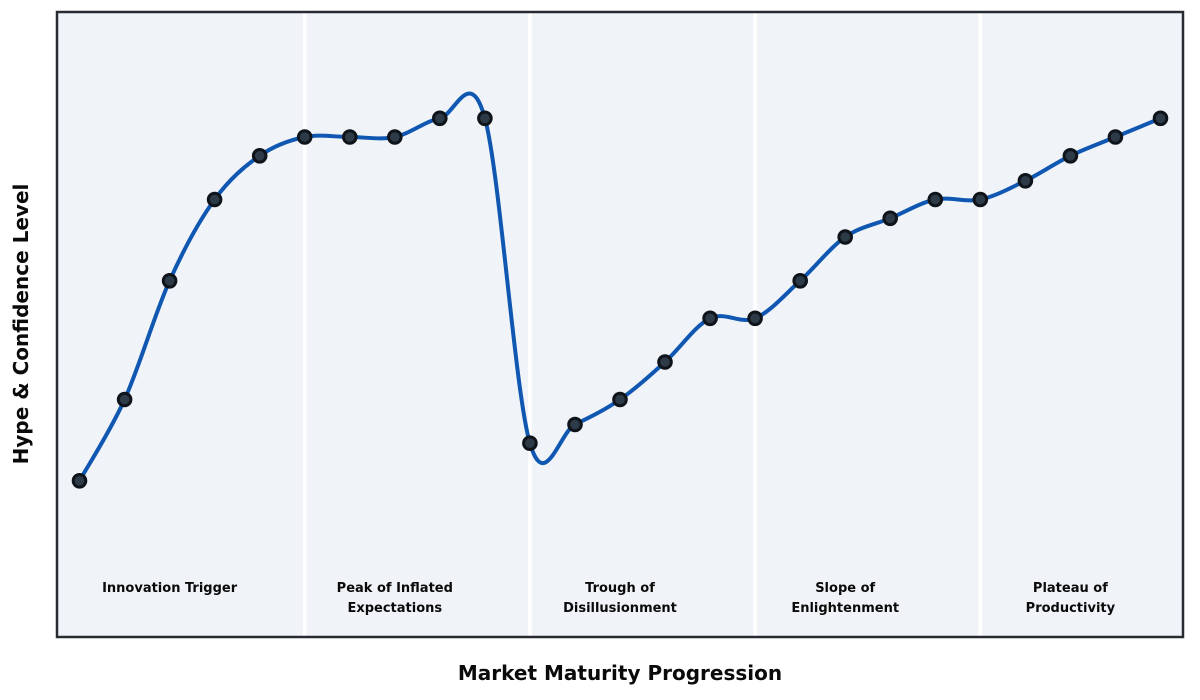 The image size is (1200, 700). Describe the element at coordinates (395, 588) in the screenshot. I see `phase-label-line: Peak of Inflated` at that location.